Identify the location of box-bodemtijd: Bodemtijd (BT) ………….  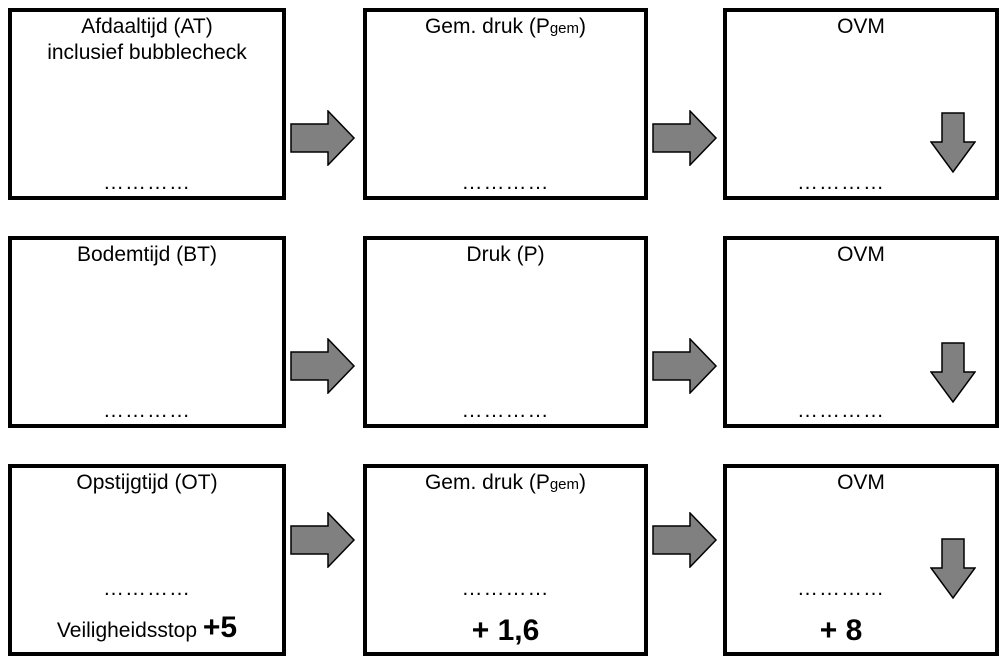
(147, 332).